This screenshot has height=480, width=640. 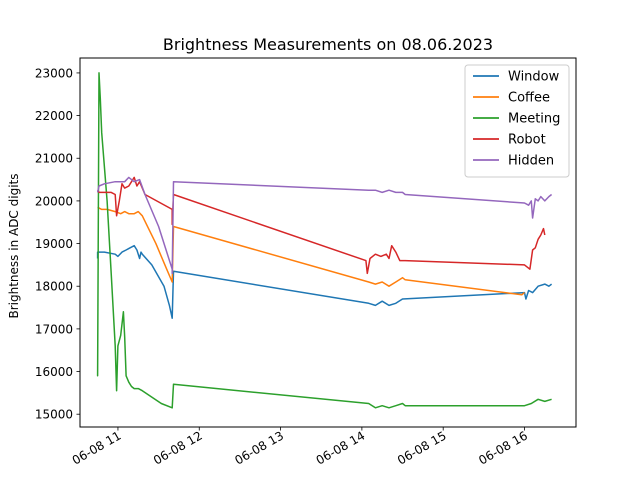 I want to click on y-tick-label: 20000, so click(x=54, y=201).